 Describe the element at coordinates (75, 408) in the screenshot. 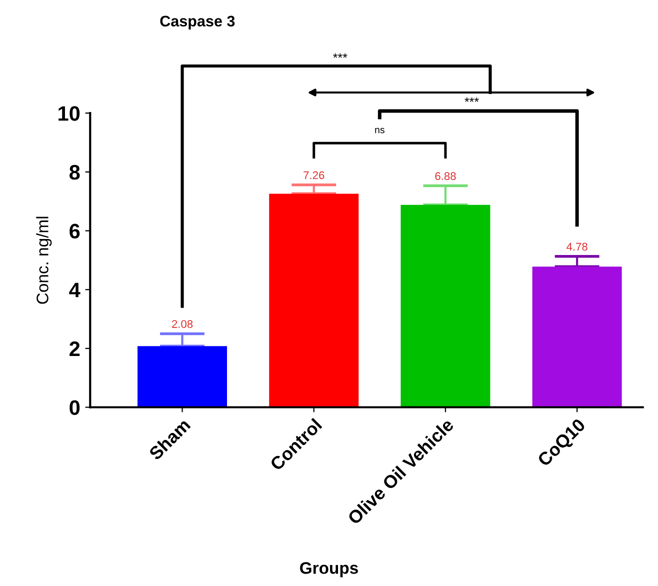

I see `y-tick-label: 0` at that location.